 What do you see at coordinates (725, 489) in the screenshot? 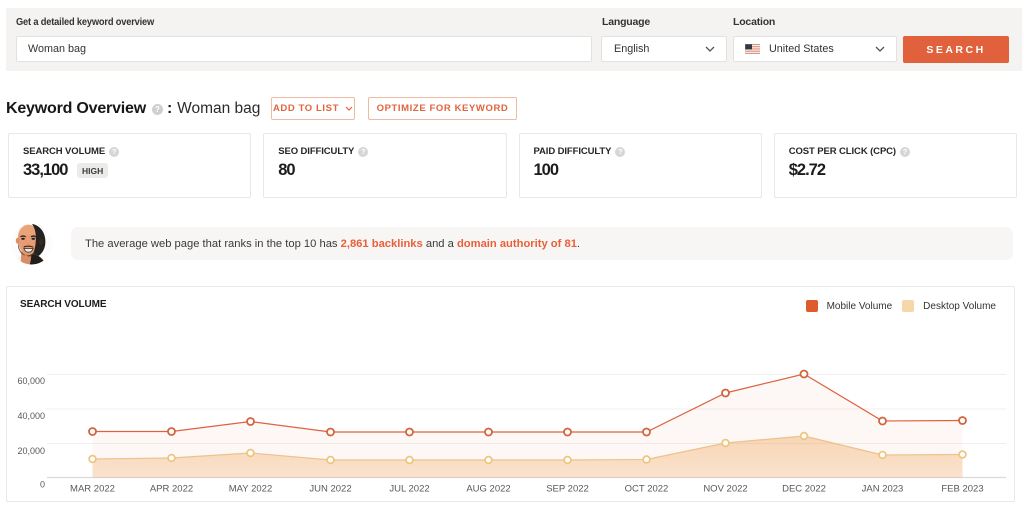
I see `svg-text: NOV 2022` at bounding box center [725, 489].